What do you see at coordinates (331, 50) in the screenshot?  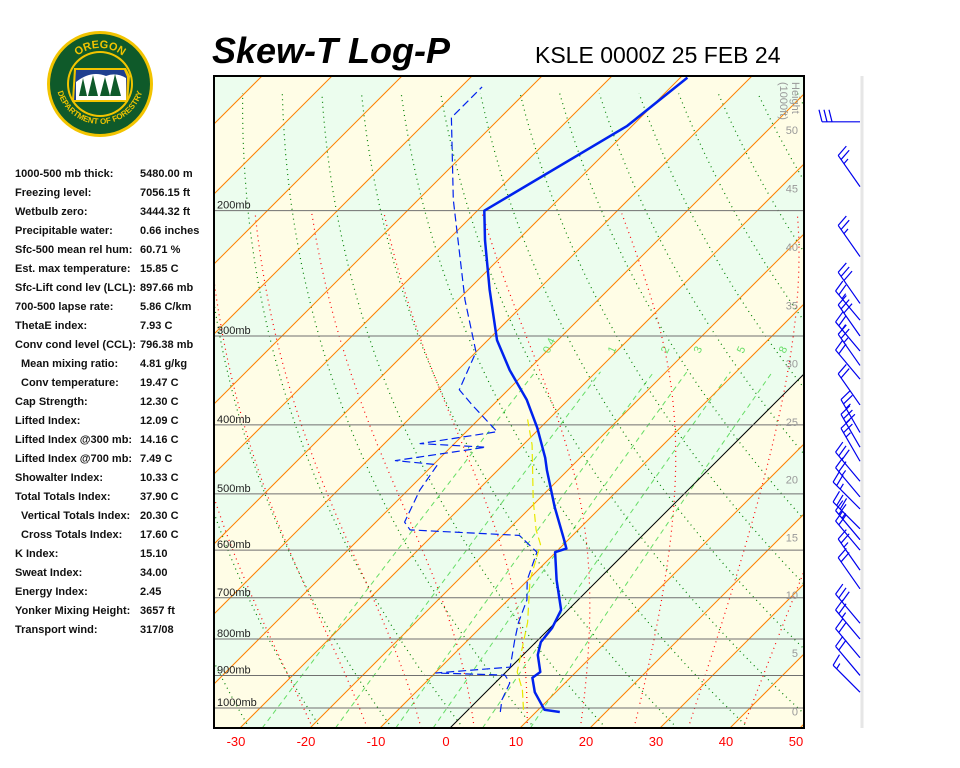 I see `chart-title: Skew-T Log-P` at bounding box center [331, 50].